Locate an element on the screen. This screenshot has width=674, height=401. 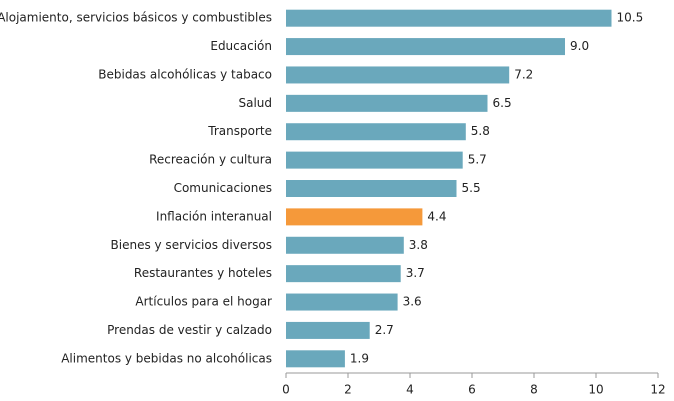
y-tick-label: Bebidas alcohólicas y tabaco is located at coordinates (185, 74).